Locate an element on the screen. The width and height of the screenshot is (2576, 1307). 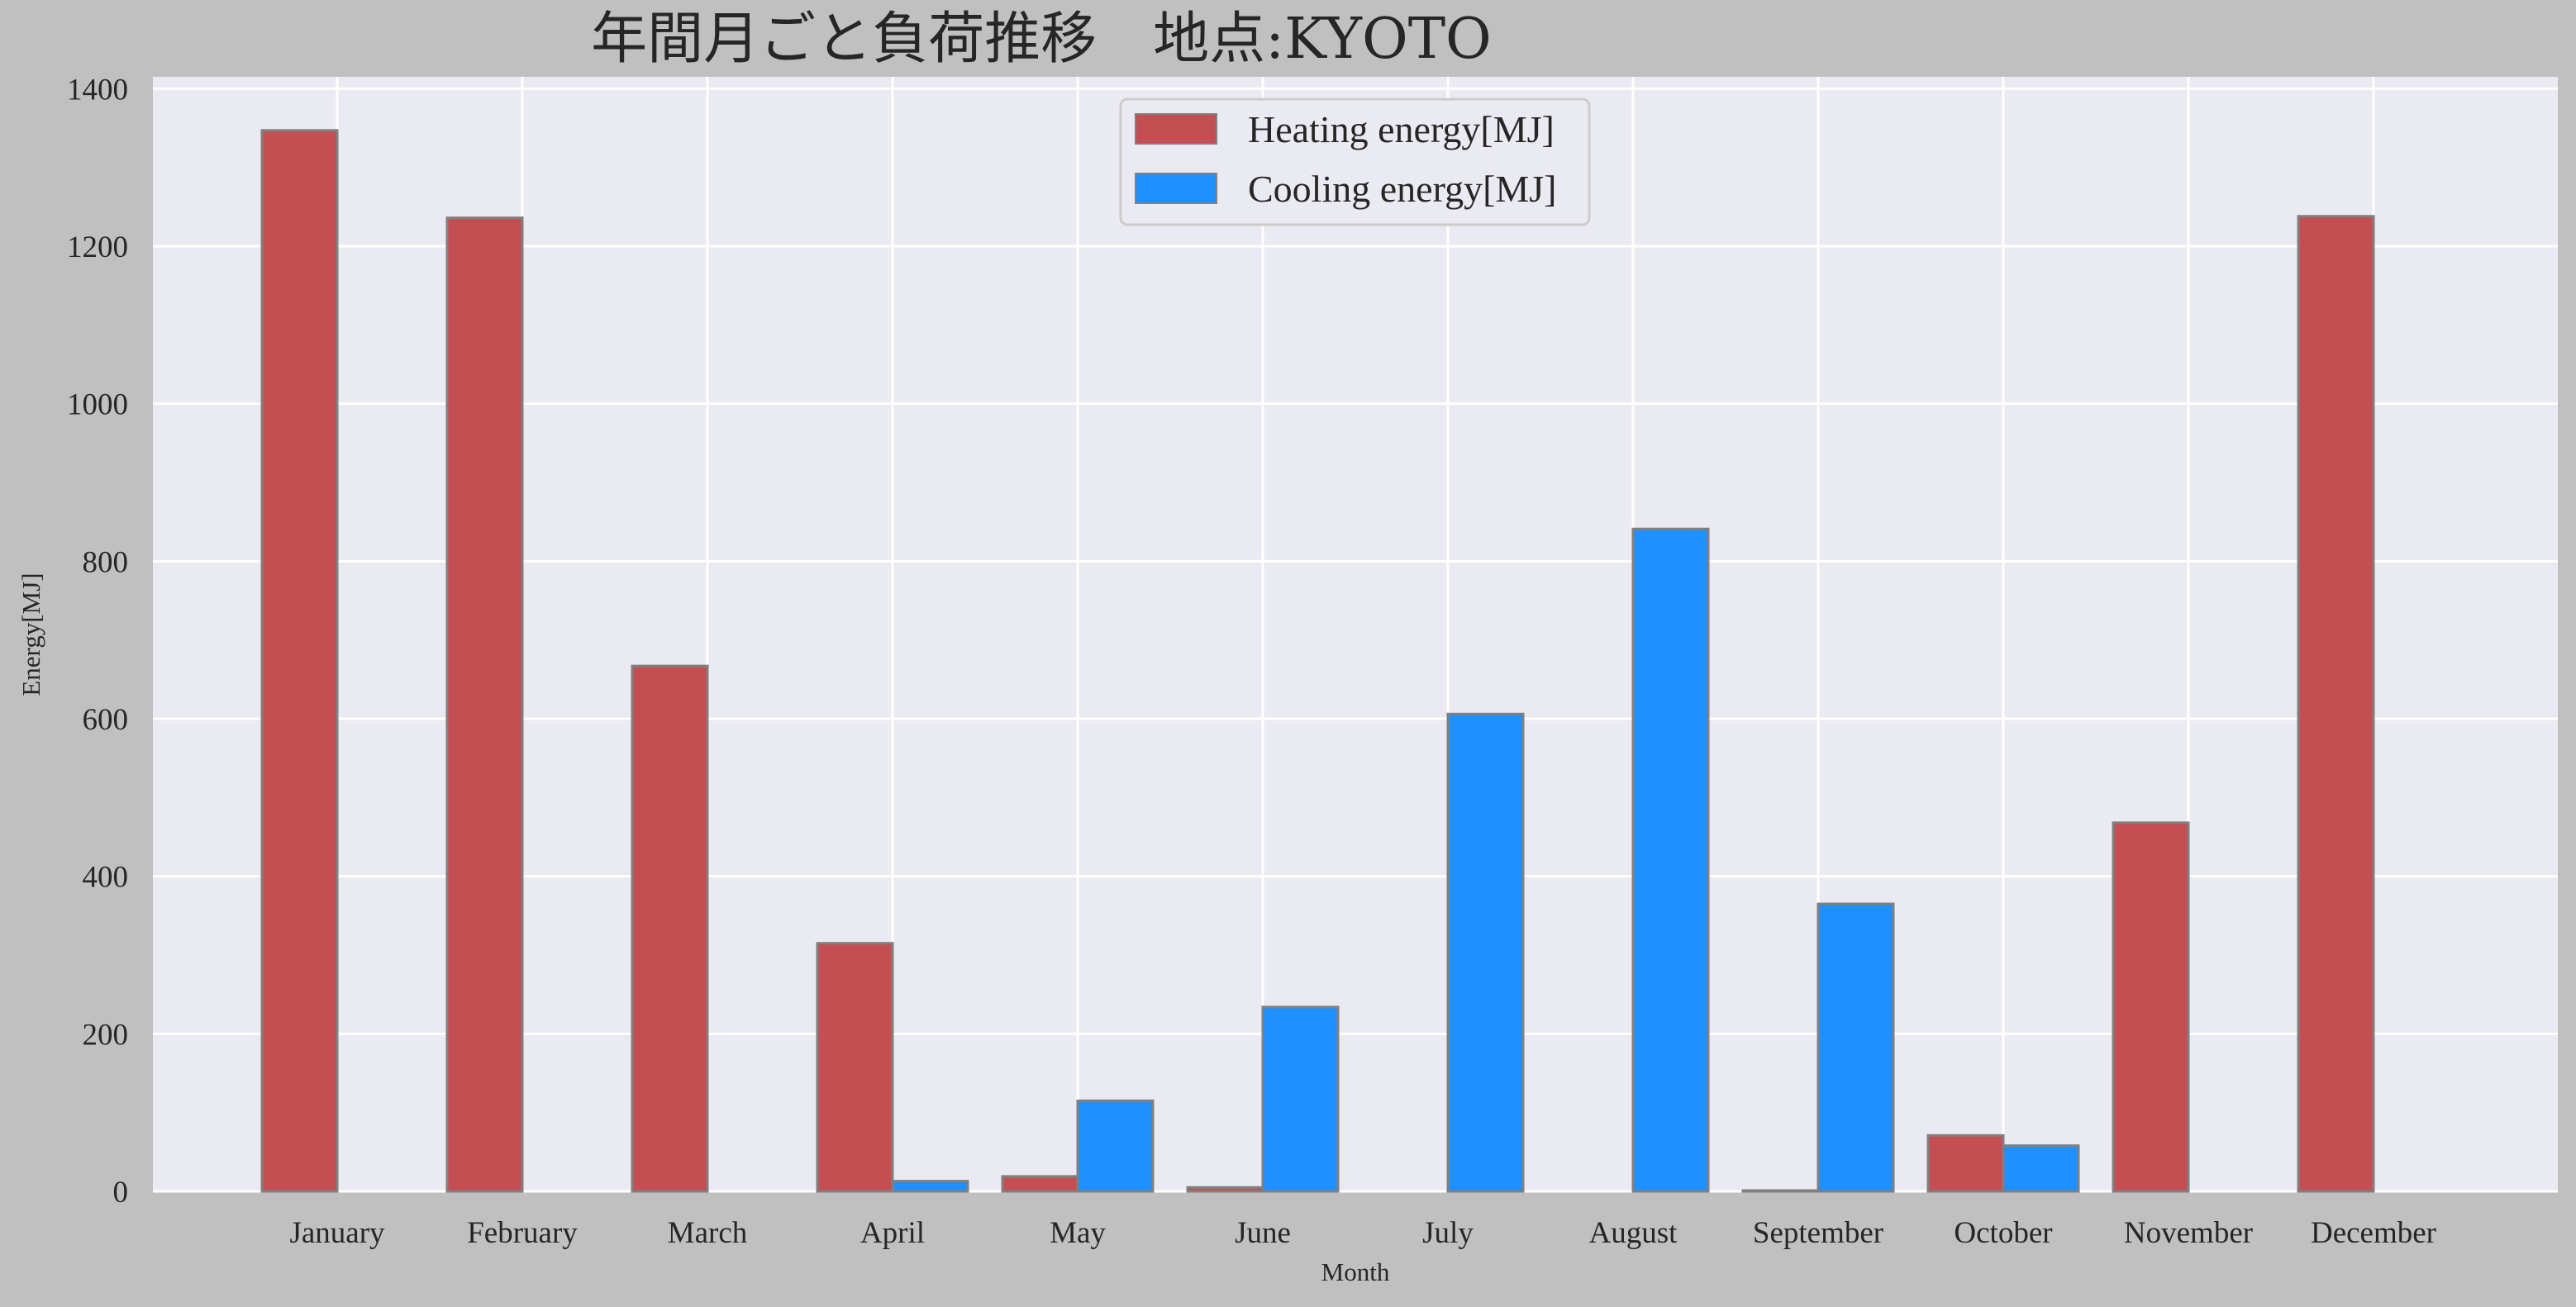
x-tick-label: April is located at coordinates (893, 1233).